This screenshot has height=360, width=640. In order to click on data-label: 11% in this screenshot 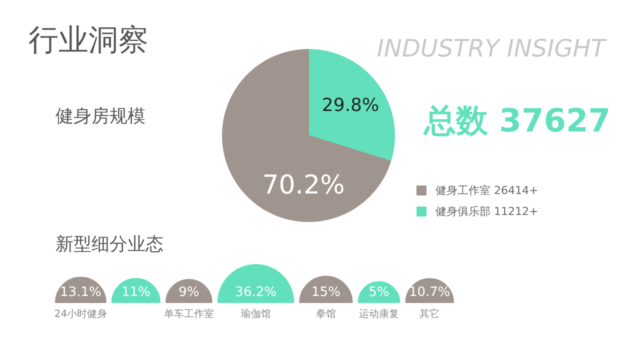, I will do `click(136, 292)`.